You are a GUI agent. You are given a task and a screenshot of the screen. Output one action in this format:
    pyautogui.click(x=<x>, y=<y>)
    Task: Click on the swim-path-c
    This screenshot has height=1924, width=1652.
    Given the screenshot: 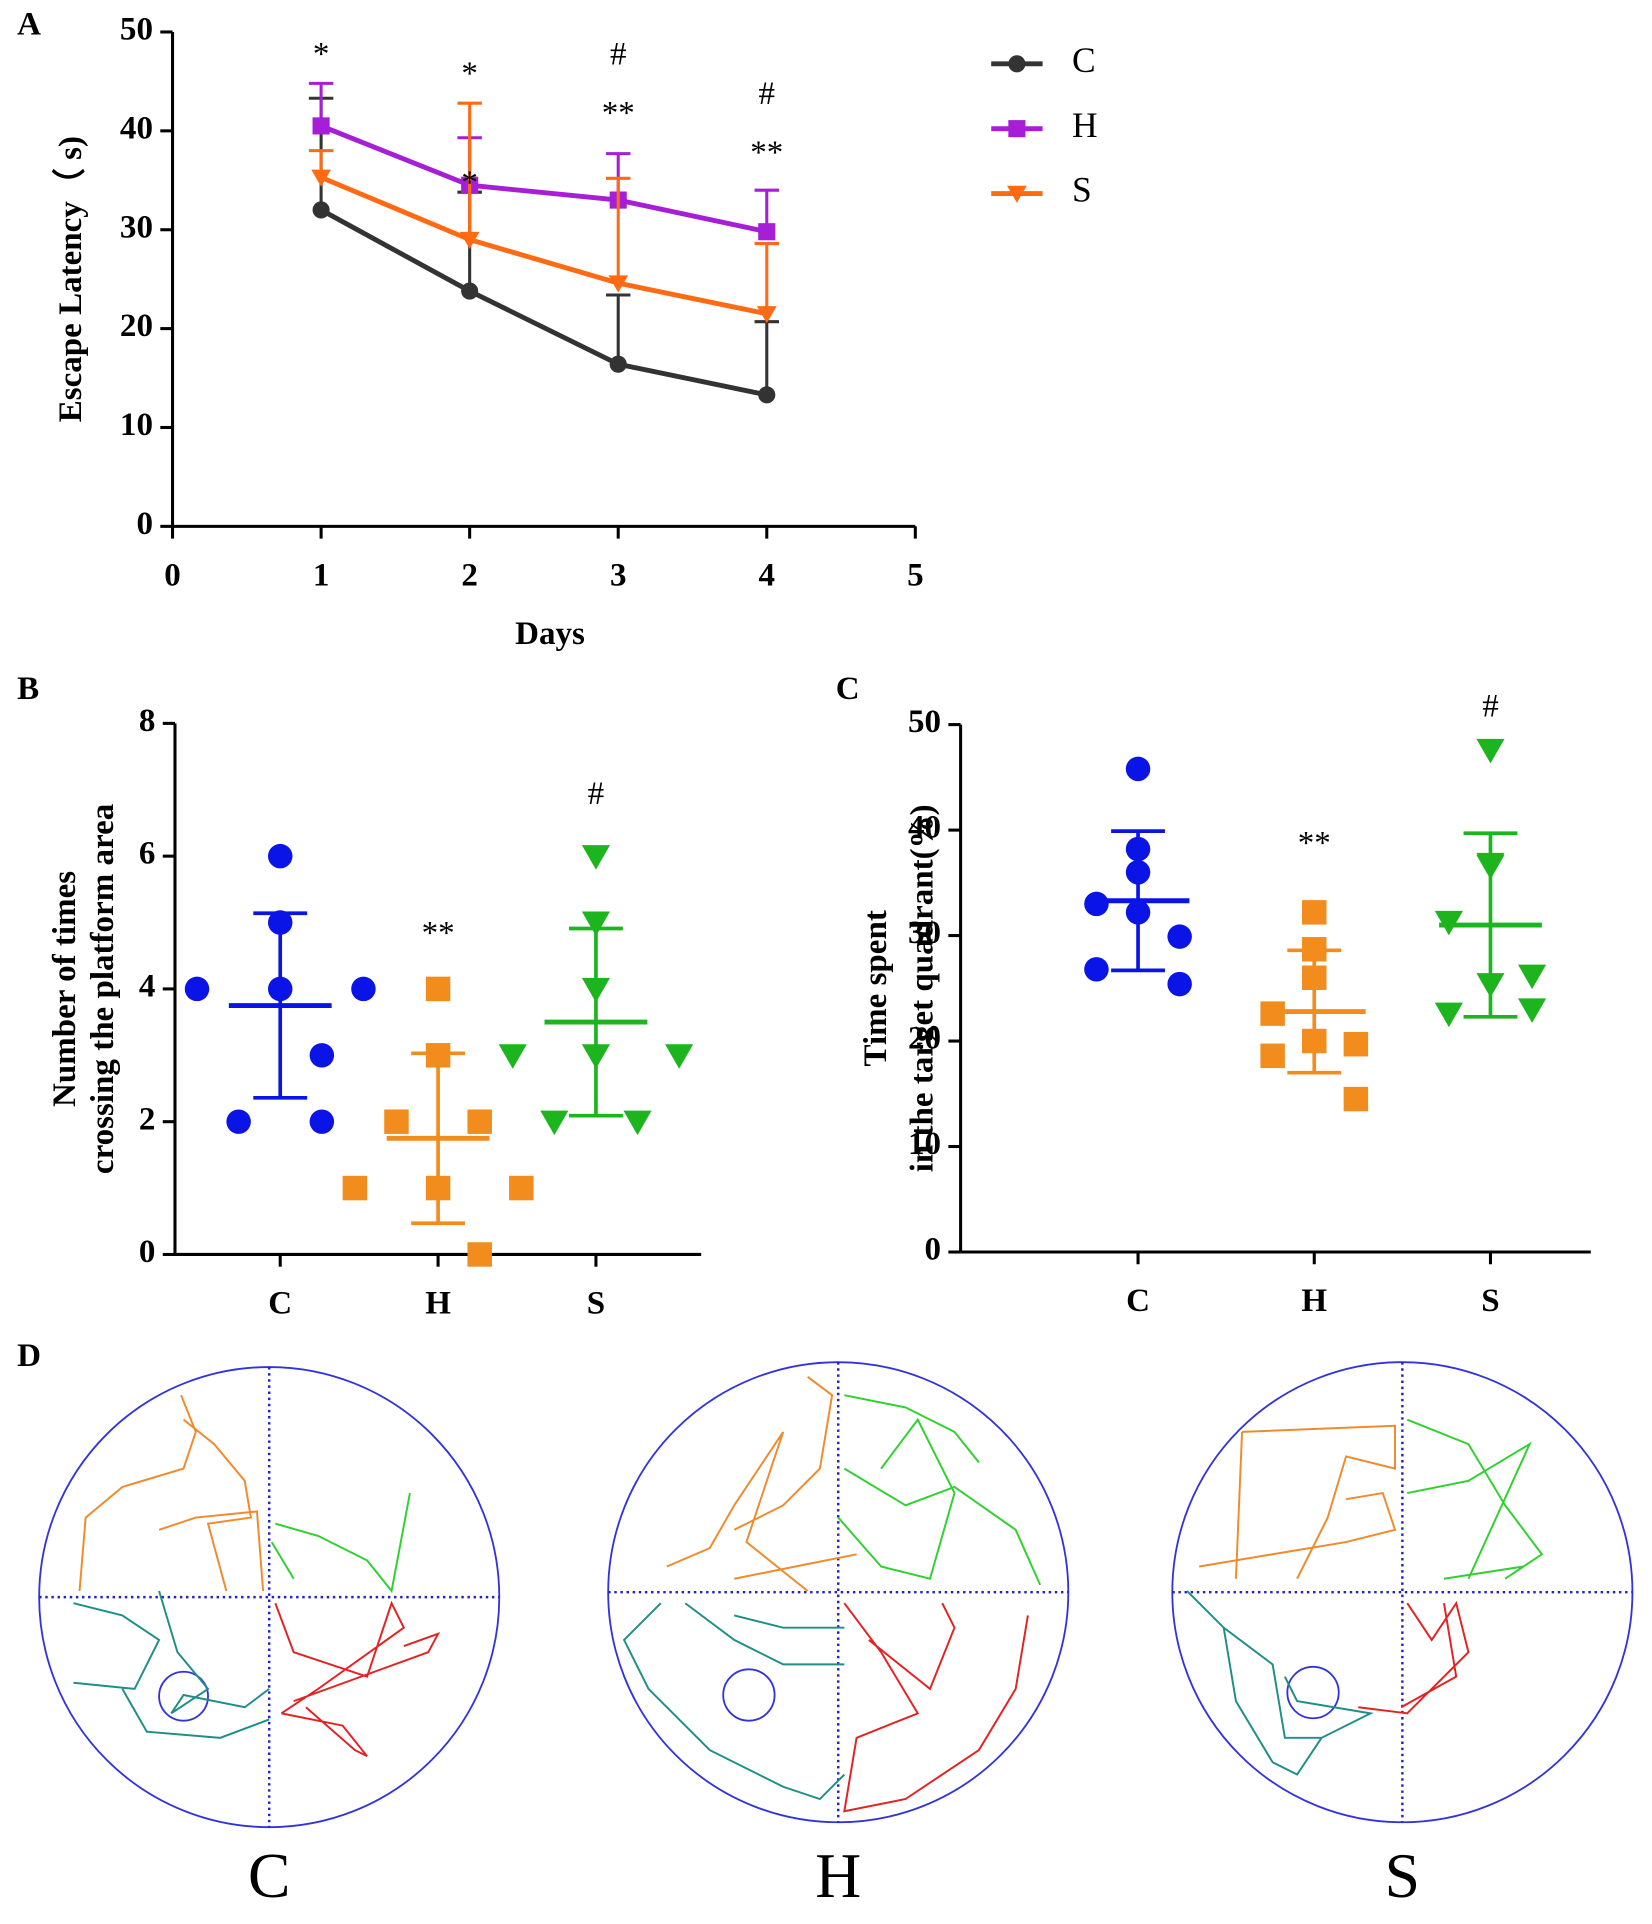 What is the action you would take?
    pyautogui.click(x=269, y=1597)
    